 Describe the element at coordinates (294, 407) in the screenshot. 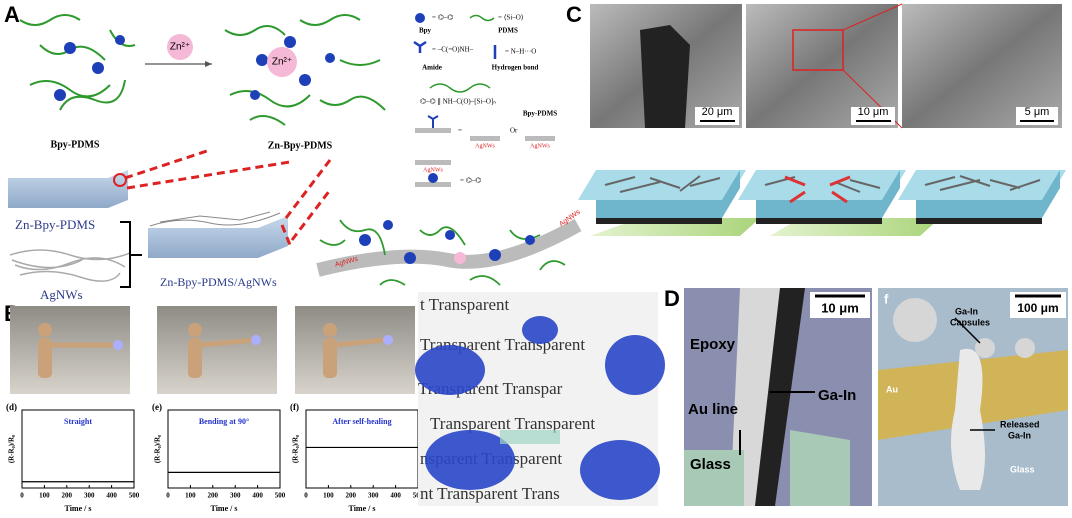

I see `plot-tag: (f)` at that location.